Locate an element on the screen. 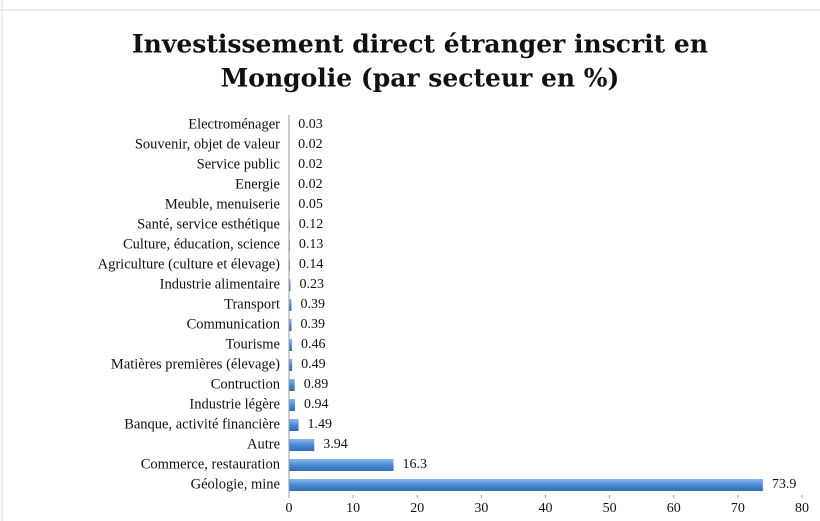 The image size is (820, 521). chart-title: Mongolie (par secteur en %) is located at coordinates (420, 78).